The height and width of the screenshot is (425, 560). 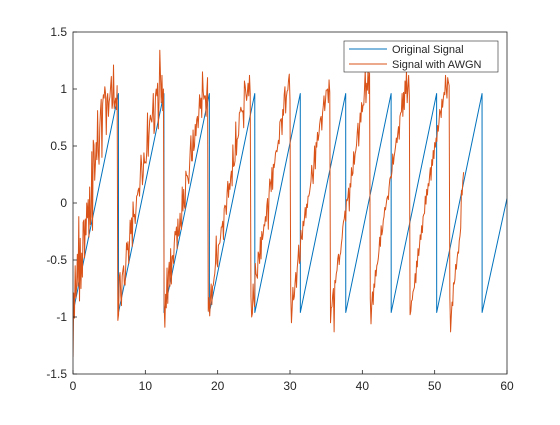 I want to click on y-tick-label: 1, so click(x=63, y=89).